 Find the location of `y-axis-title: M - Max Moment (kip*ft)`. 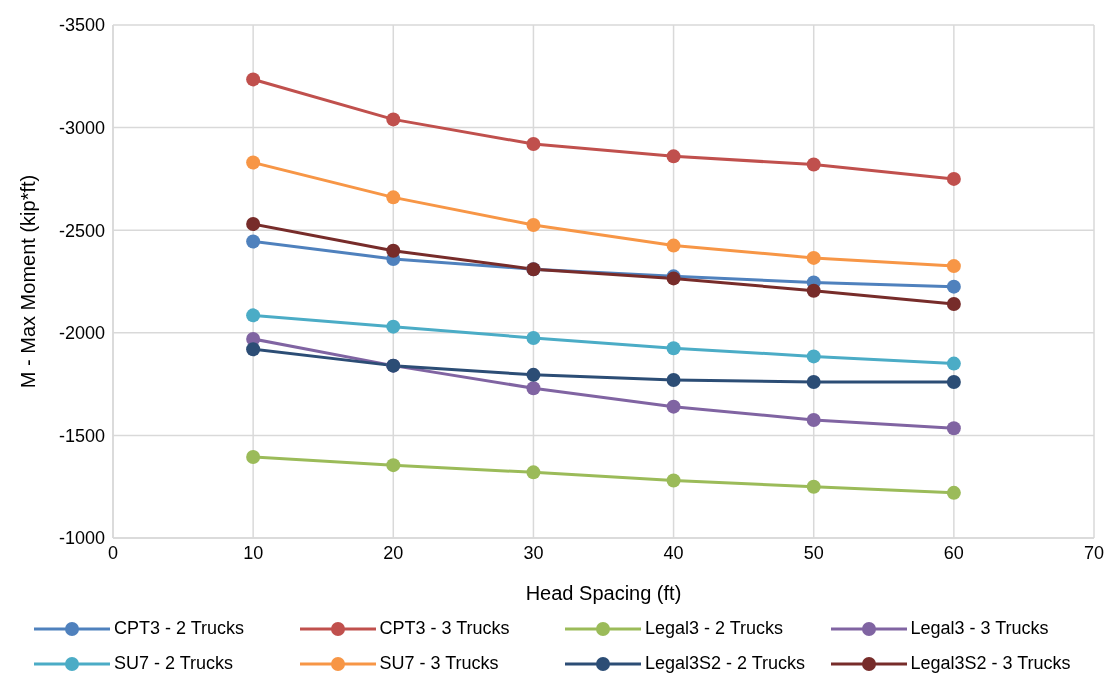

y-axis-title: M - Max Moment (kip*ft) is located at coordinates (28, 281).